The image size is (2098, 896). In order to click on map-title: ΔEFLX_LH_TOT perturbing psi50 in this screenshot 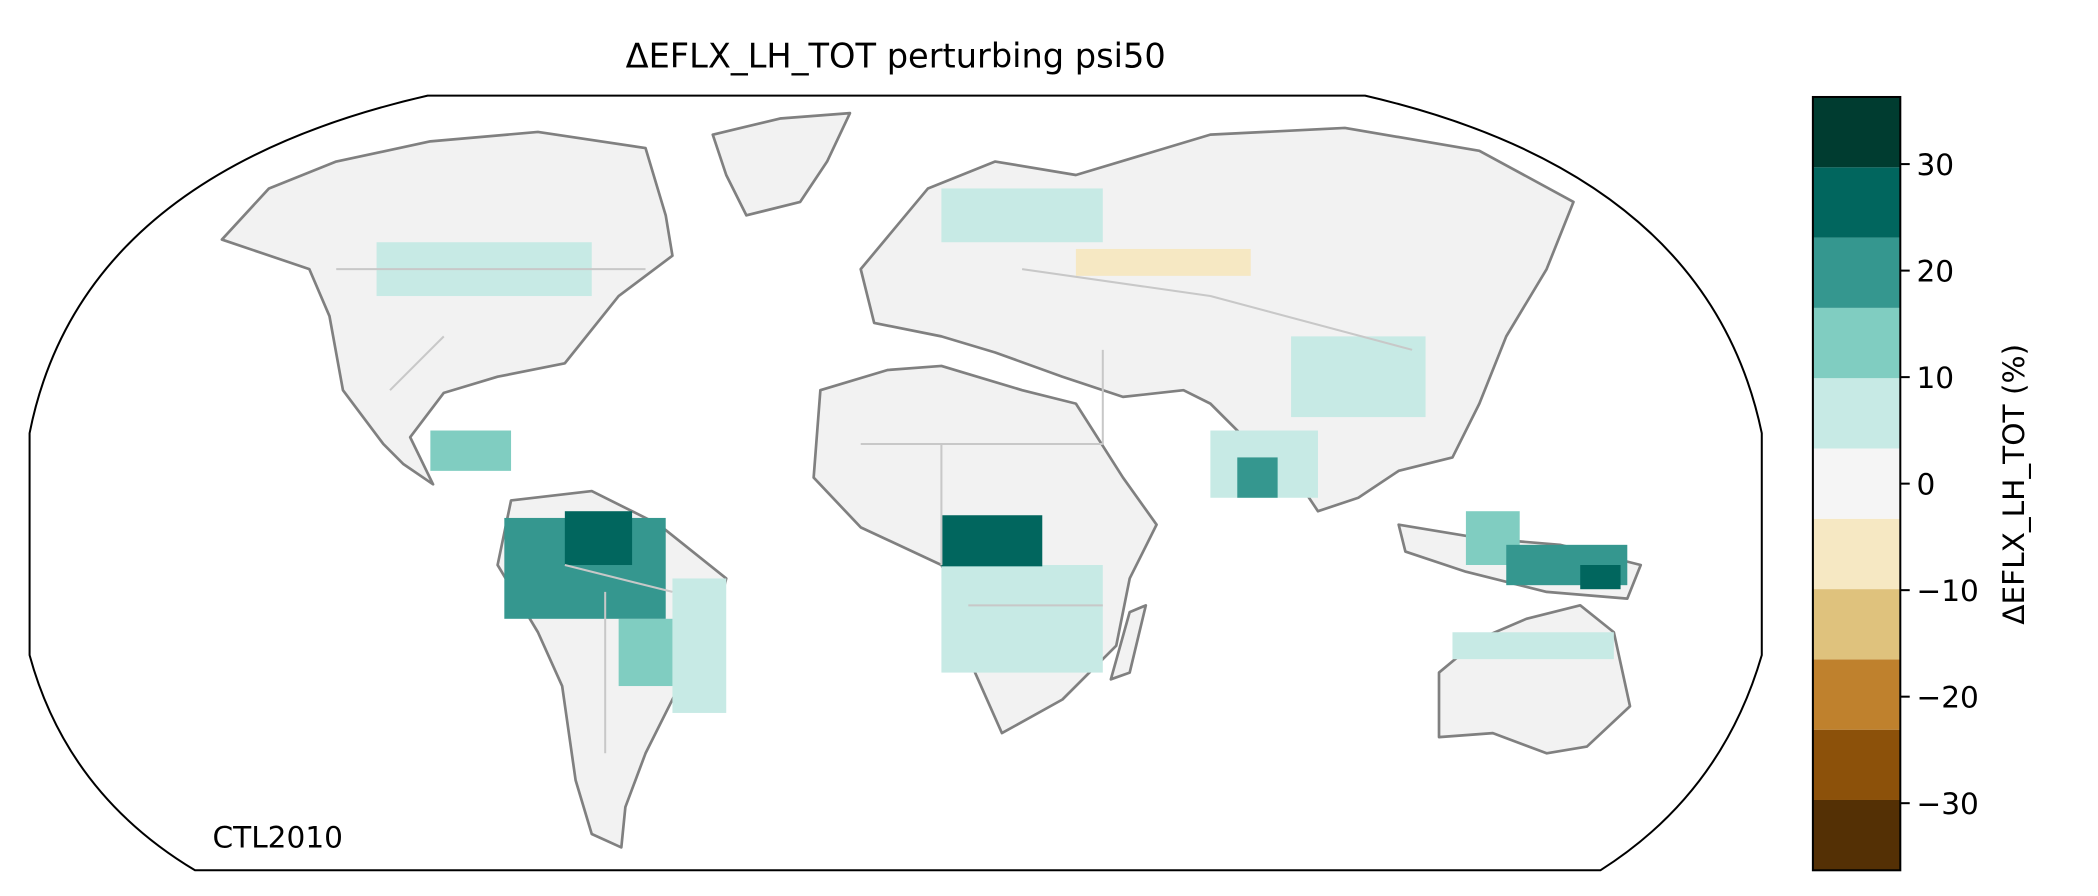, I will do `click(896, 55)`.